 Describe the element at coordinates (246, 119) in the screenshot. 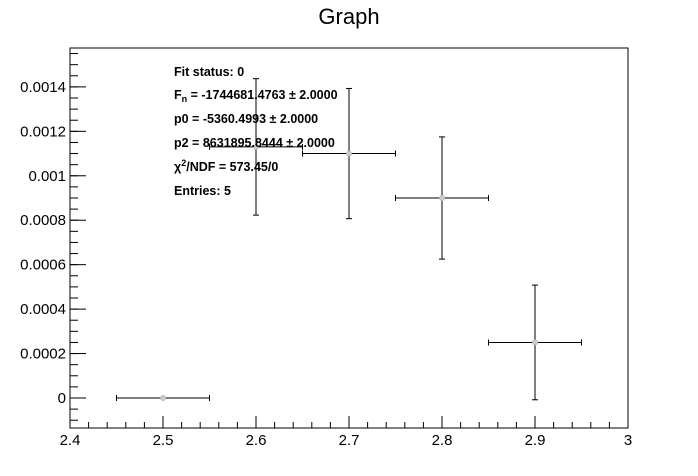

I see `stat-p0: p0 = -5360.4993 ± 2.0000` at that location.